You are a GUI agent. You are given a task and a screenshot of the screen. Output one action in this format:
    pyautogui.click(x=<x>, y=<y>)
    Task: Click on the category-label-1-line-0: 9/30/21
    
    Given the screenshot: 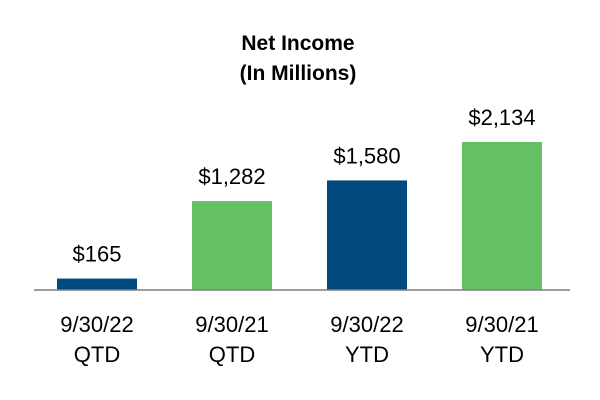 What is the action you would take?
    pyautogui.click(x=231, y=324)
    